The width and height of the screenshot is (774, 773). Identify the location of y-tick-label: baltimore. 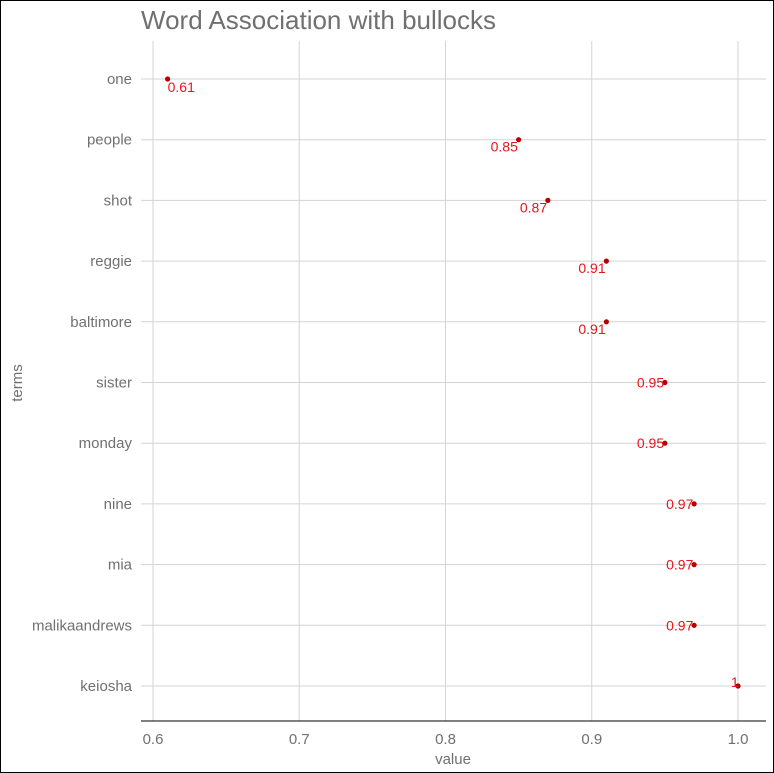
(101, 322).